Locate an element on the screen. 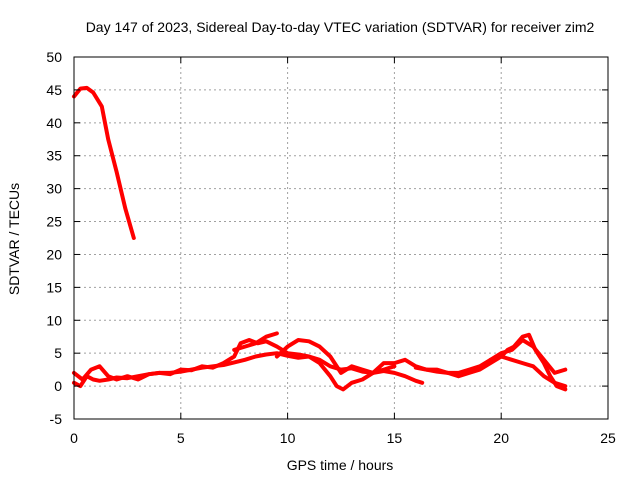 Image resolution: width=640 pixels, height=480 pixels. y-tick-label: 15 is located at coordinates (54, 287).